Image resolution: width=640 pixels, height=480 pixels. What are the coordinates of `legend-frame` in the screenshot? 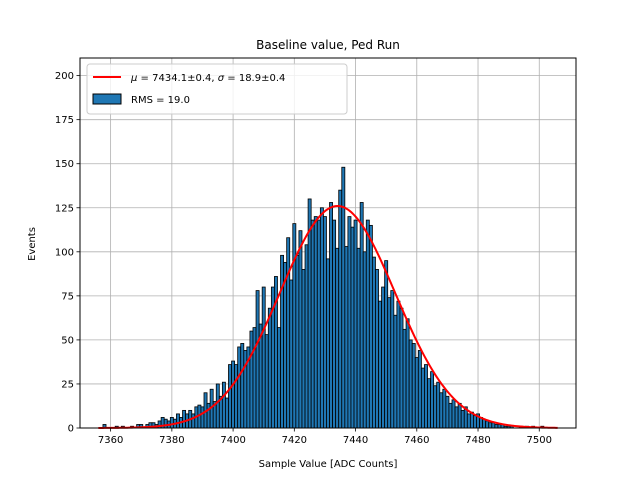 It's located at (217, 89).